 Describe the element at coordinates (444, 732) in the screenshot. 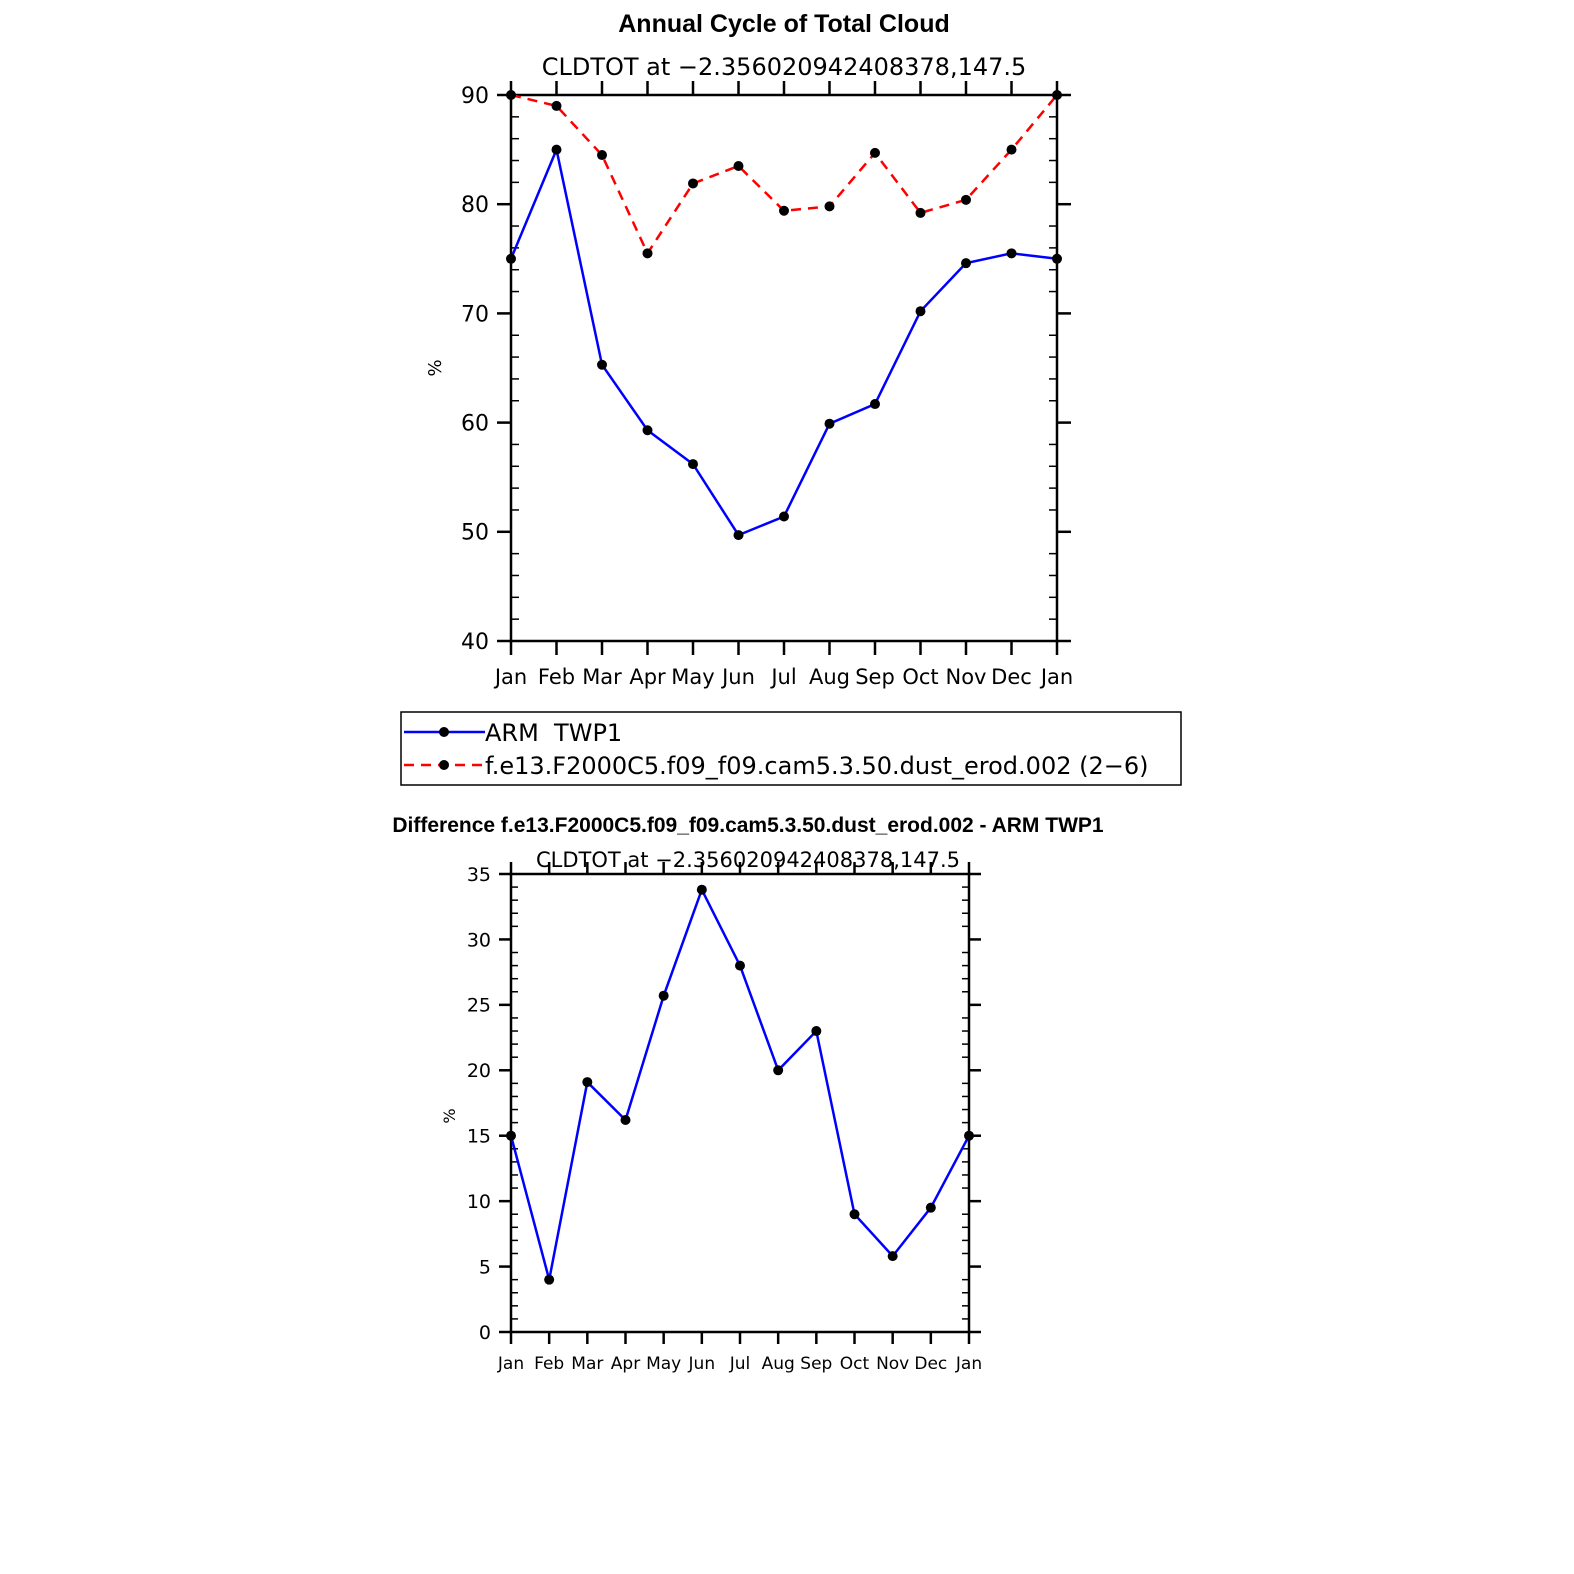

I see `legend-marker-arm` at that location.